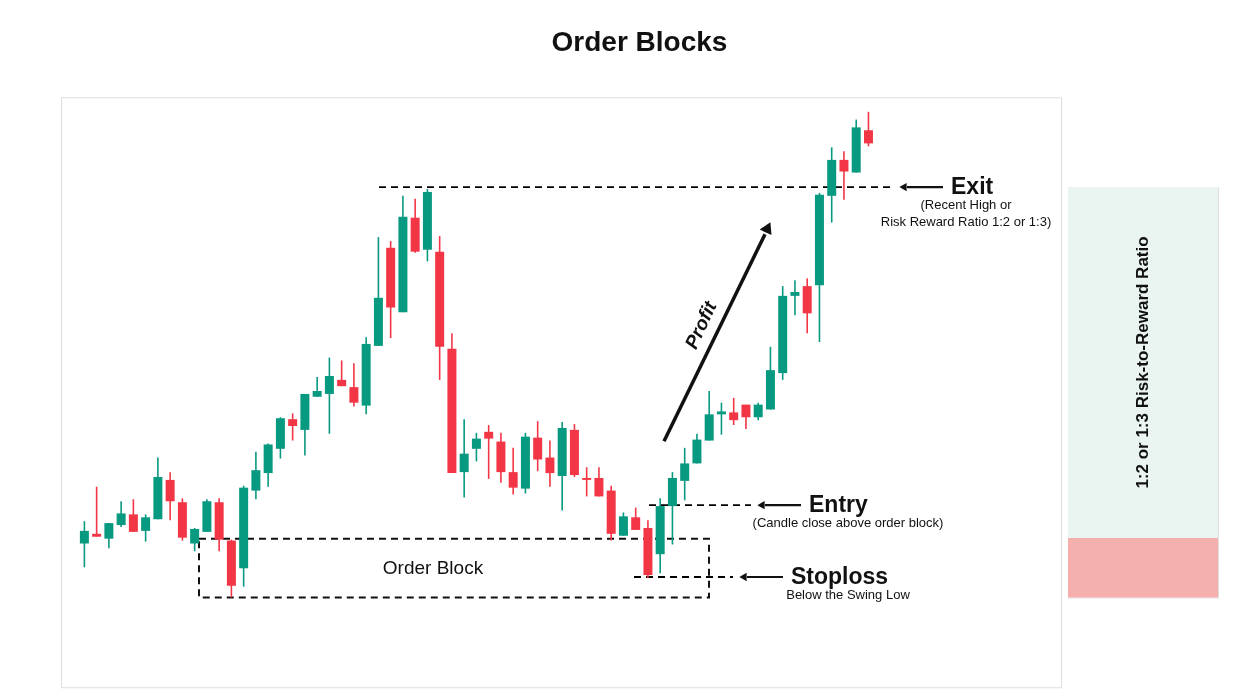 The image size is (1251, 700). Describe the element at coordinates (433, 568) in the screenshot. I see `band-label: Order Block` at that location.